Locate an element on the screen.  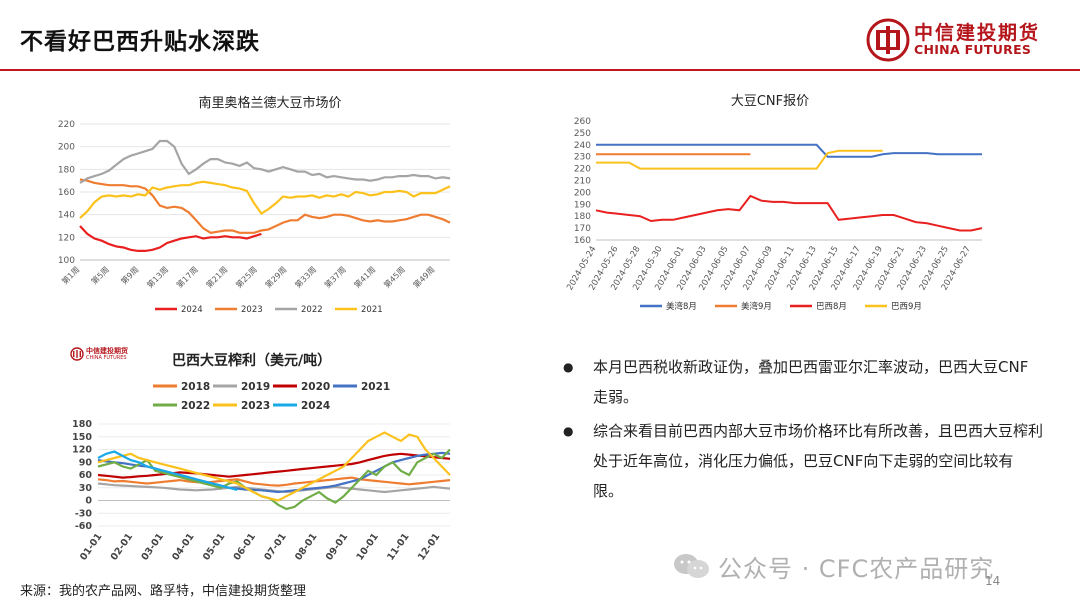
legend-label: 2018 is located at coordinates (195, 387).